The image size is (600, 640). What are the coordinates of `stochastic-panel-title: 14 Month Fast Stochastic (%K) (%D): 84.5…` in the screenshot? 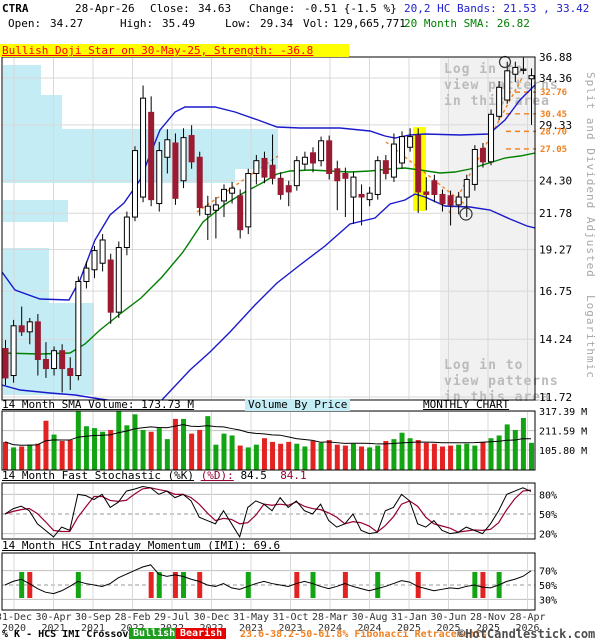 It's located at (154, 476).